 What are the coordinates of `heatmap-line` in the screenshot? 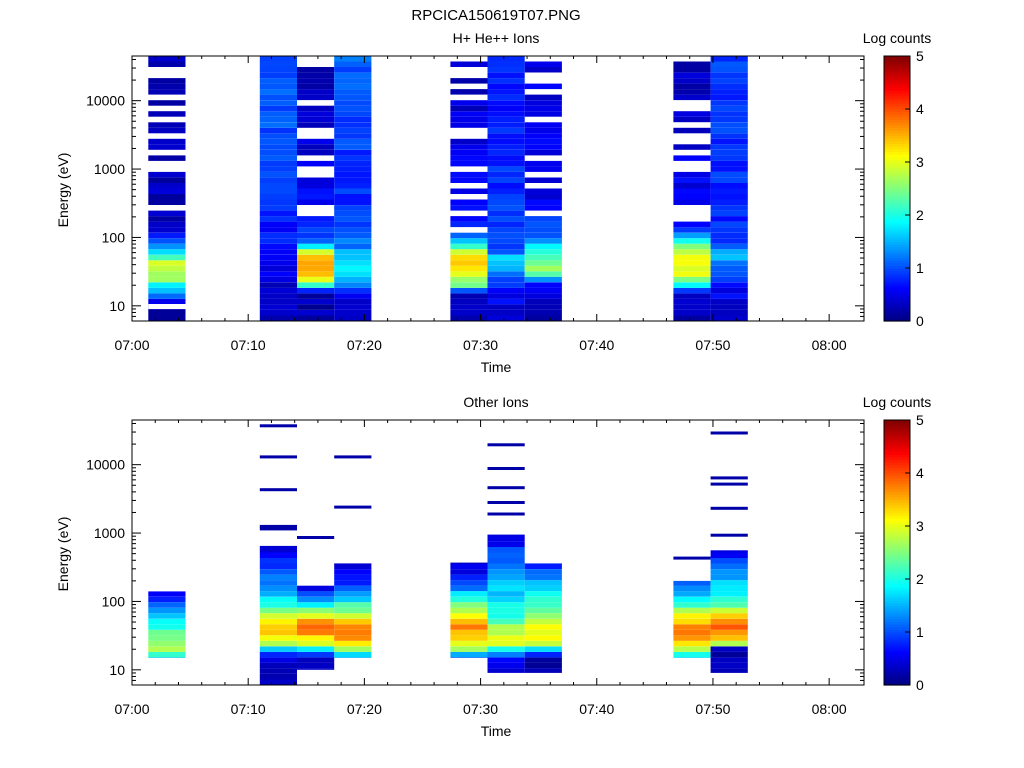 It's located at (729, 508).